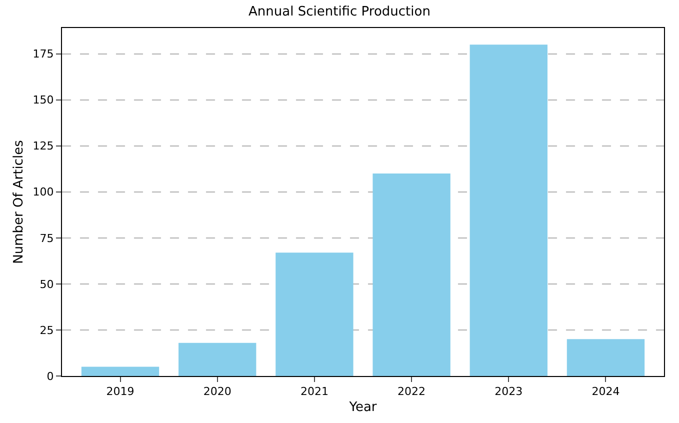 Image resolution: width=679 pixels, height=423 pixels. I want to click on y-tick-label: 150, so click(43, 100).